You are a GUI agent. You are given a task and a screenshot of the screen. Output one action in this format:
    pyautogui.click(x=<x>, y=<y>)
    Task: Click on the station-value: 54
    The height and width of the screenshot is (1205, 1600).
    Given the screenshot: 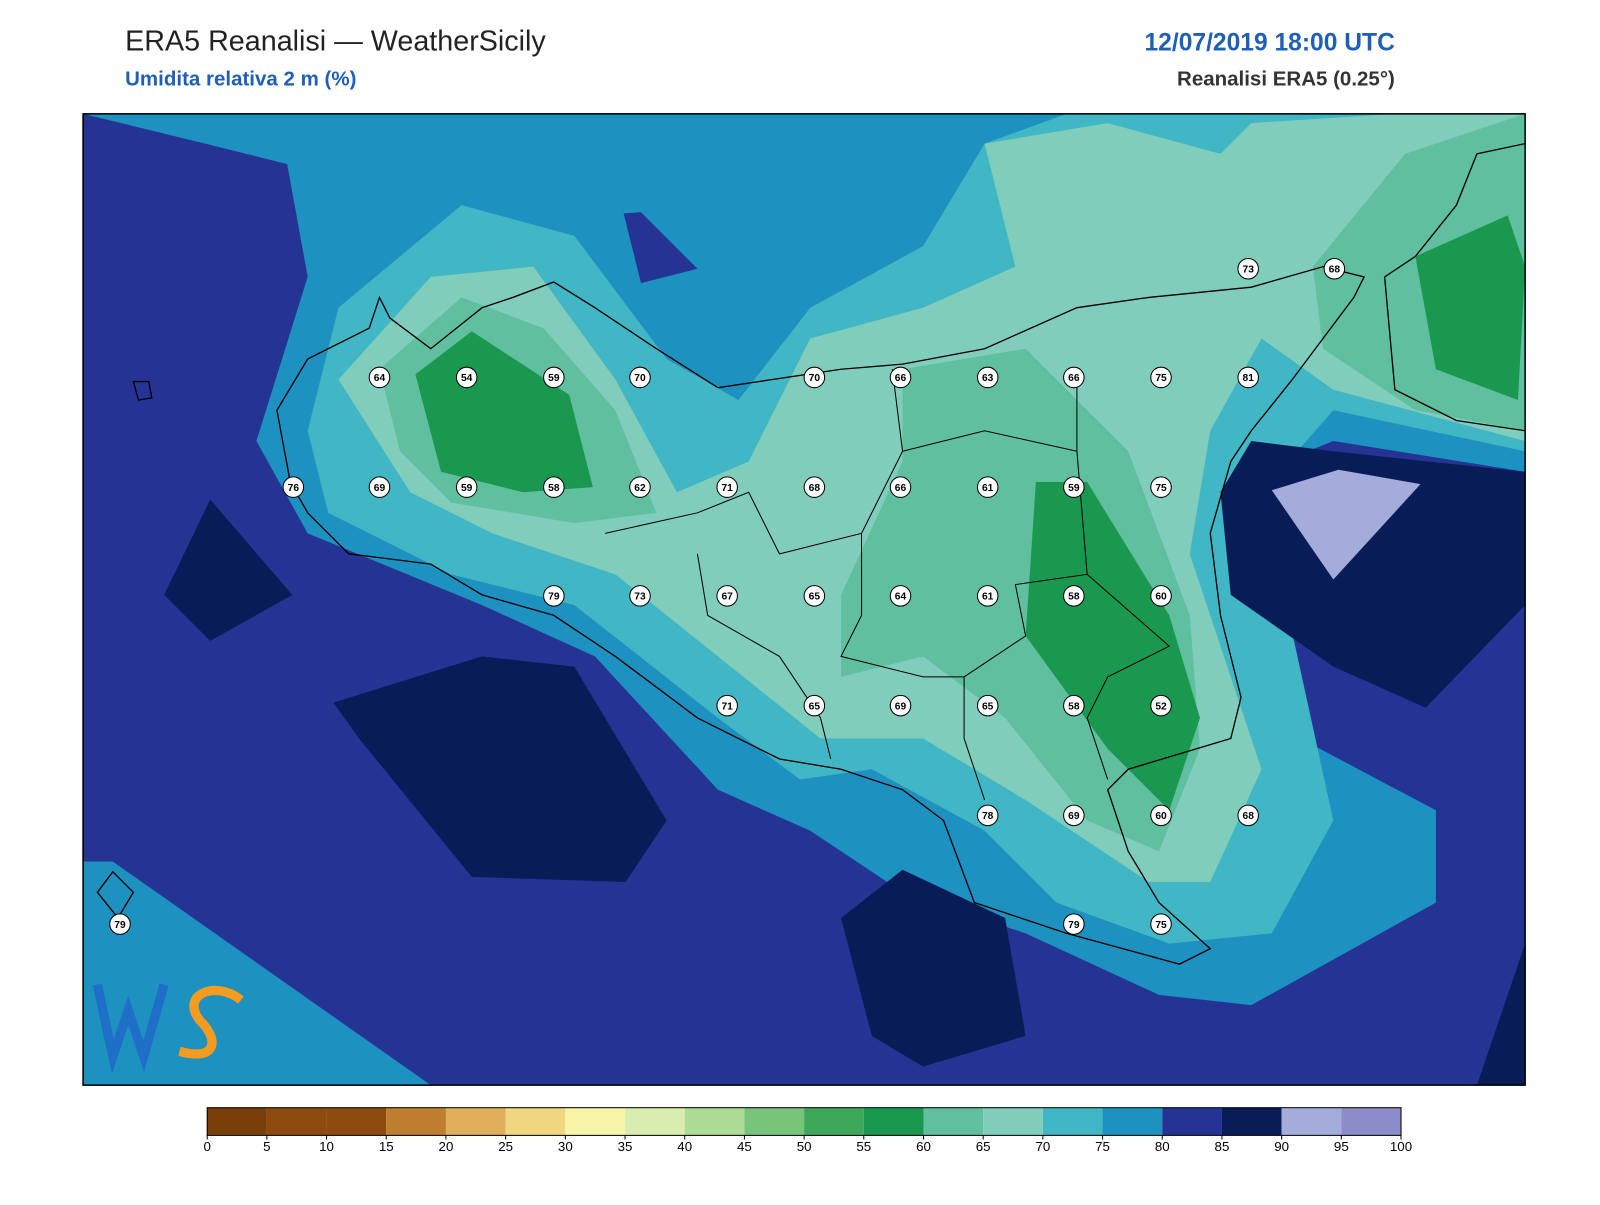 What is the action you would take?
    pyautogui.click(x=467, y=378)
    